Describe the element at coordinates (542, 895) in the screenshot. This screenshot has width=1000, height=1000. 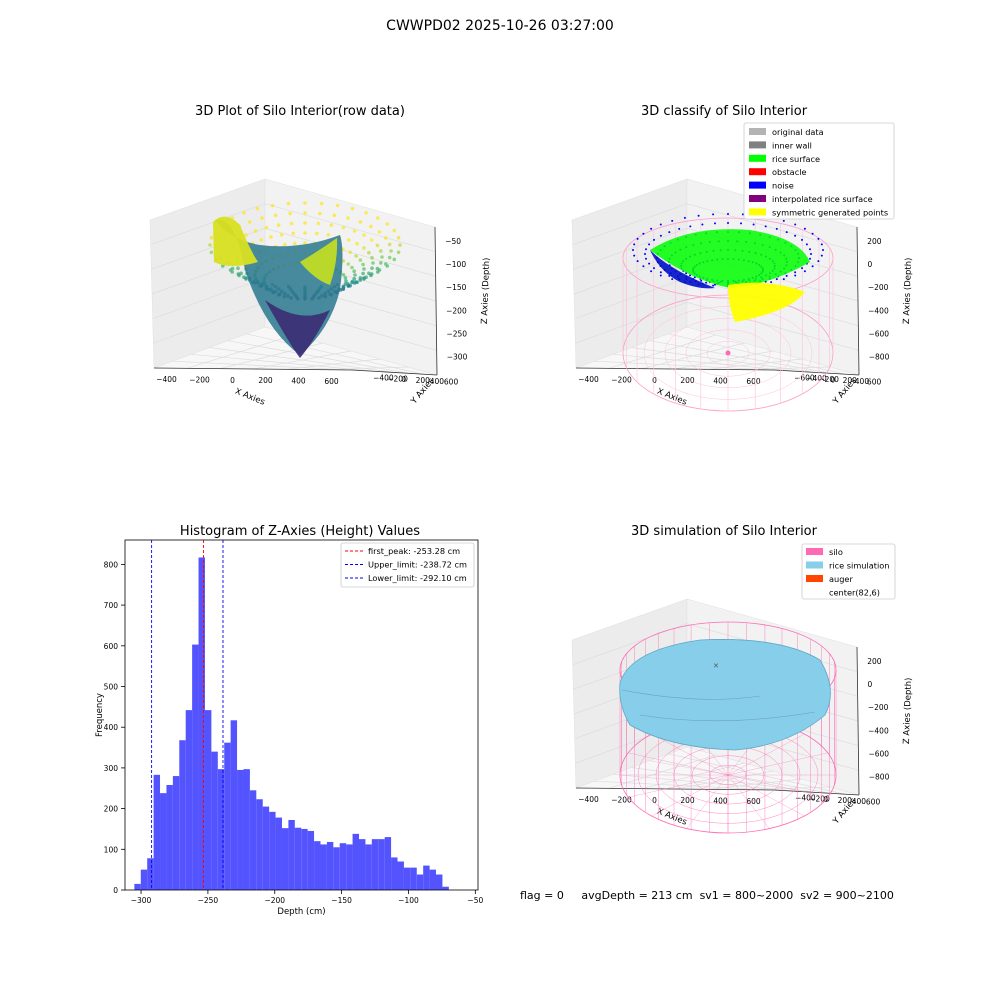
I see `flag-text: flag = 0` at that location.